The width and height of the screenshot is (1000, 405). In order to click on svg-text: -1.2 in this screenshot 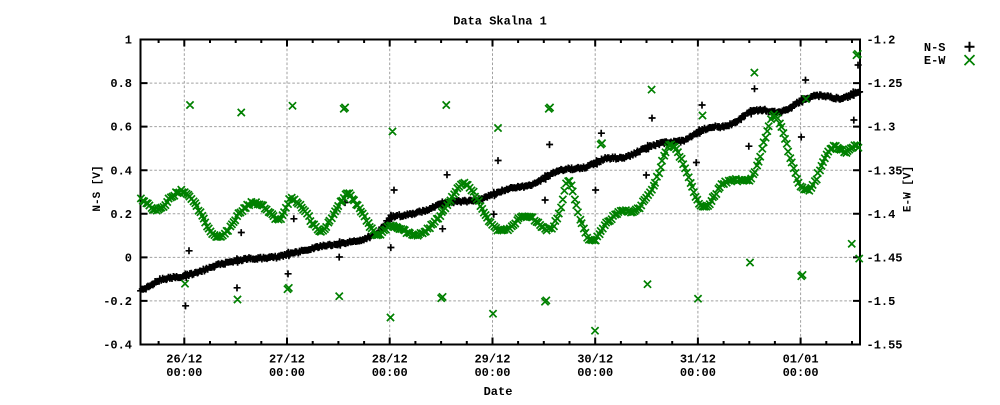, I will do `click(881, 41)`.